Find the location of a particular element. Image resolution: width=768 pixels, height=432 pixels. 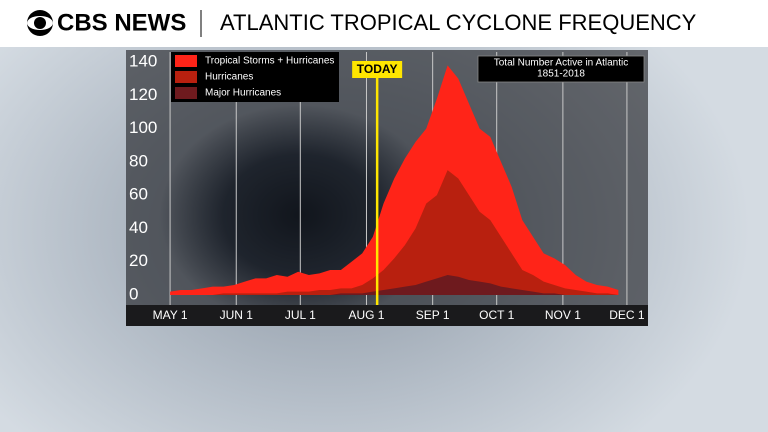

today-label: TODAY is located at coordinates (377, 69).